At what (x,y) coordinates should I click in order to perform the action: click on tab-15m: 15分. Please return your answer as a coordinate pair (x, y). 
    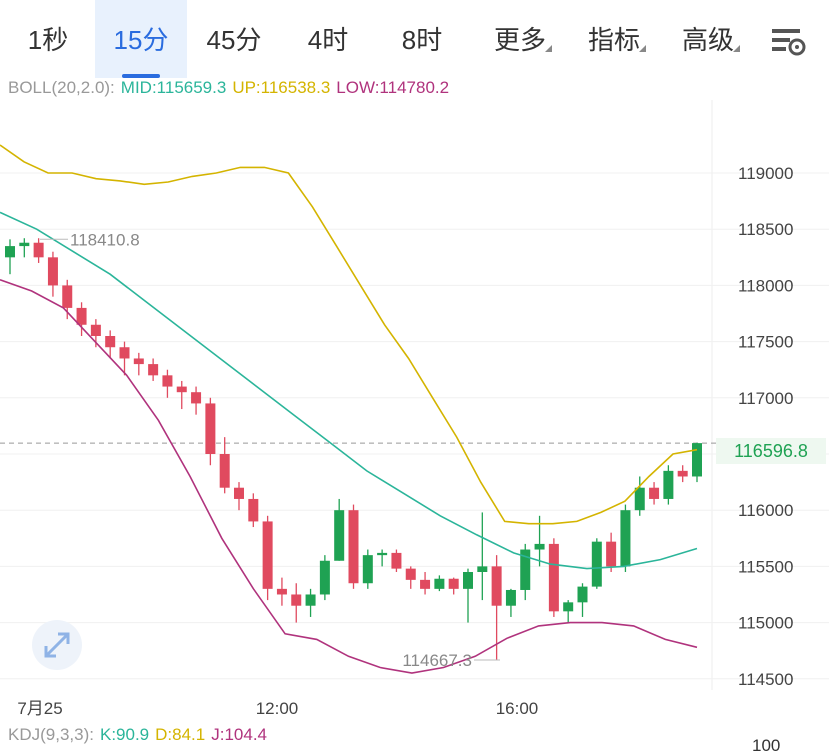
    Looking at the image, I should click on (141, 39).